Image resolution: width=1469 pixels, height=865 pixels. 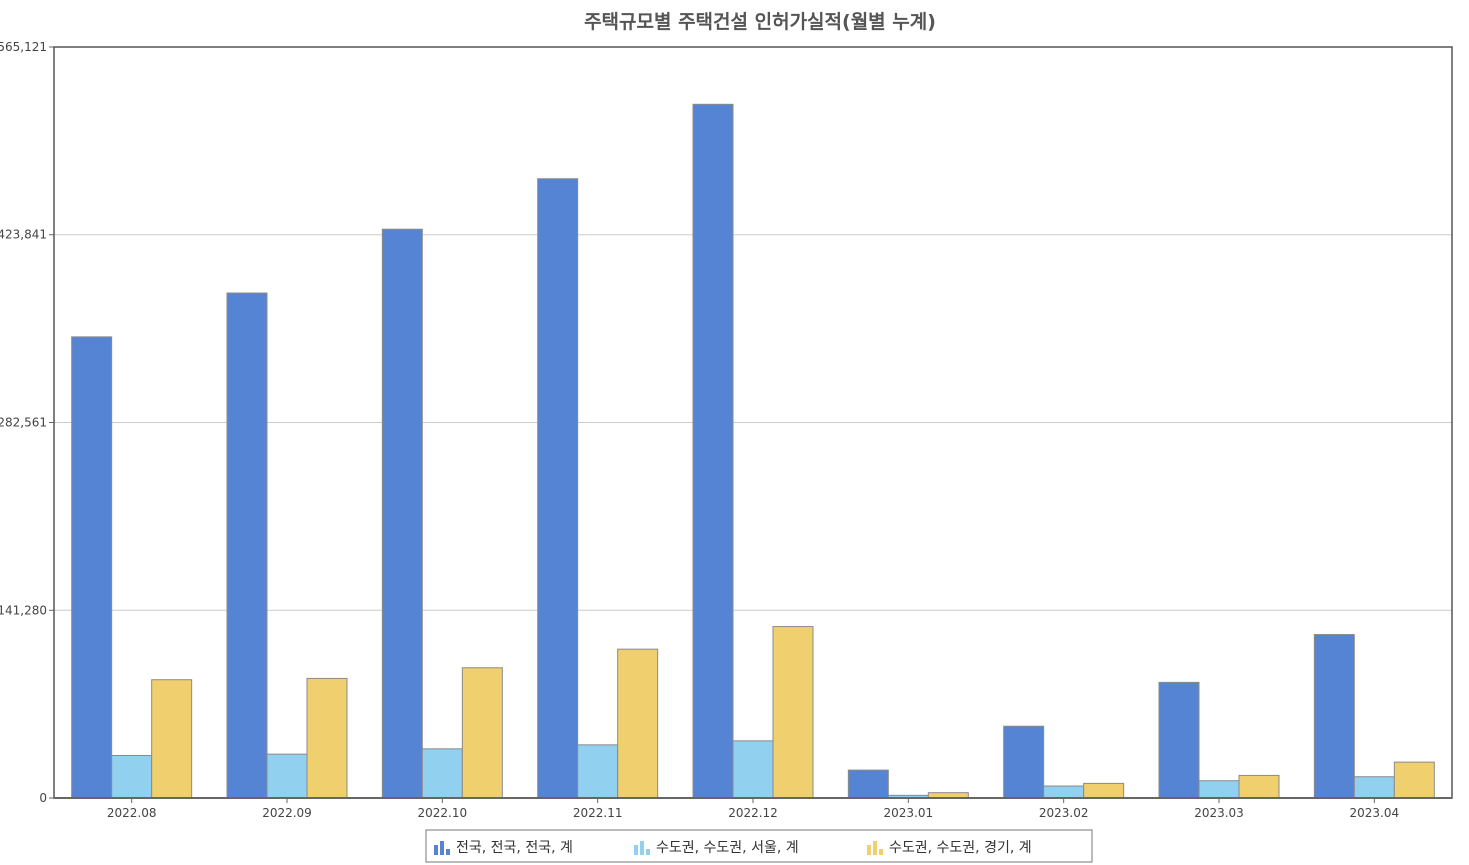 What do you see at coordinates (514, 848) in the screenshot?
I see `legend-label: 전국, 전국, 전국, 계` at bounding box center [514, 848].